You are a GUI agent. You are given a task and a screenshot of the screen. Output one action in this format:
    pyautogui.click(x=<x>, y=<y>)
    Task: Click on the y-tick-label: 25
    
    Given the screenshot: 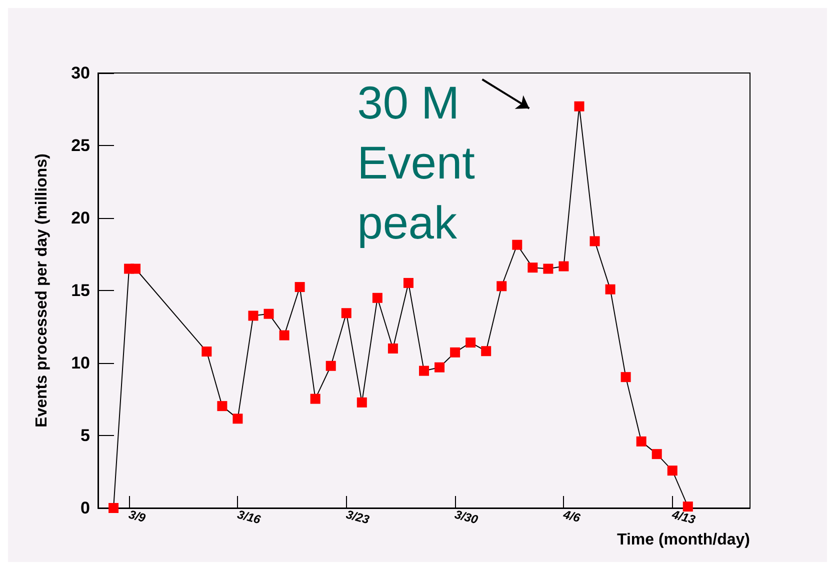 What is the action you would take?
    pyautogui.click(x=80, y=145)
    